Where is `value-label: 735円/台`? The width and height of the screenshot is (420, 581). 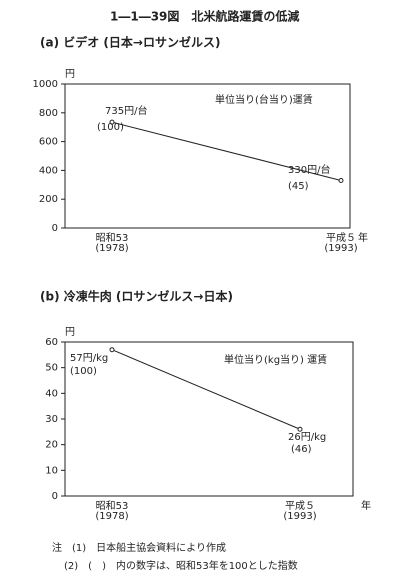 value-label: 735円/台 is located at coordinates (126, 110).